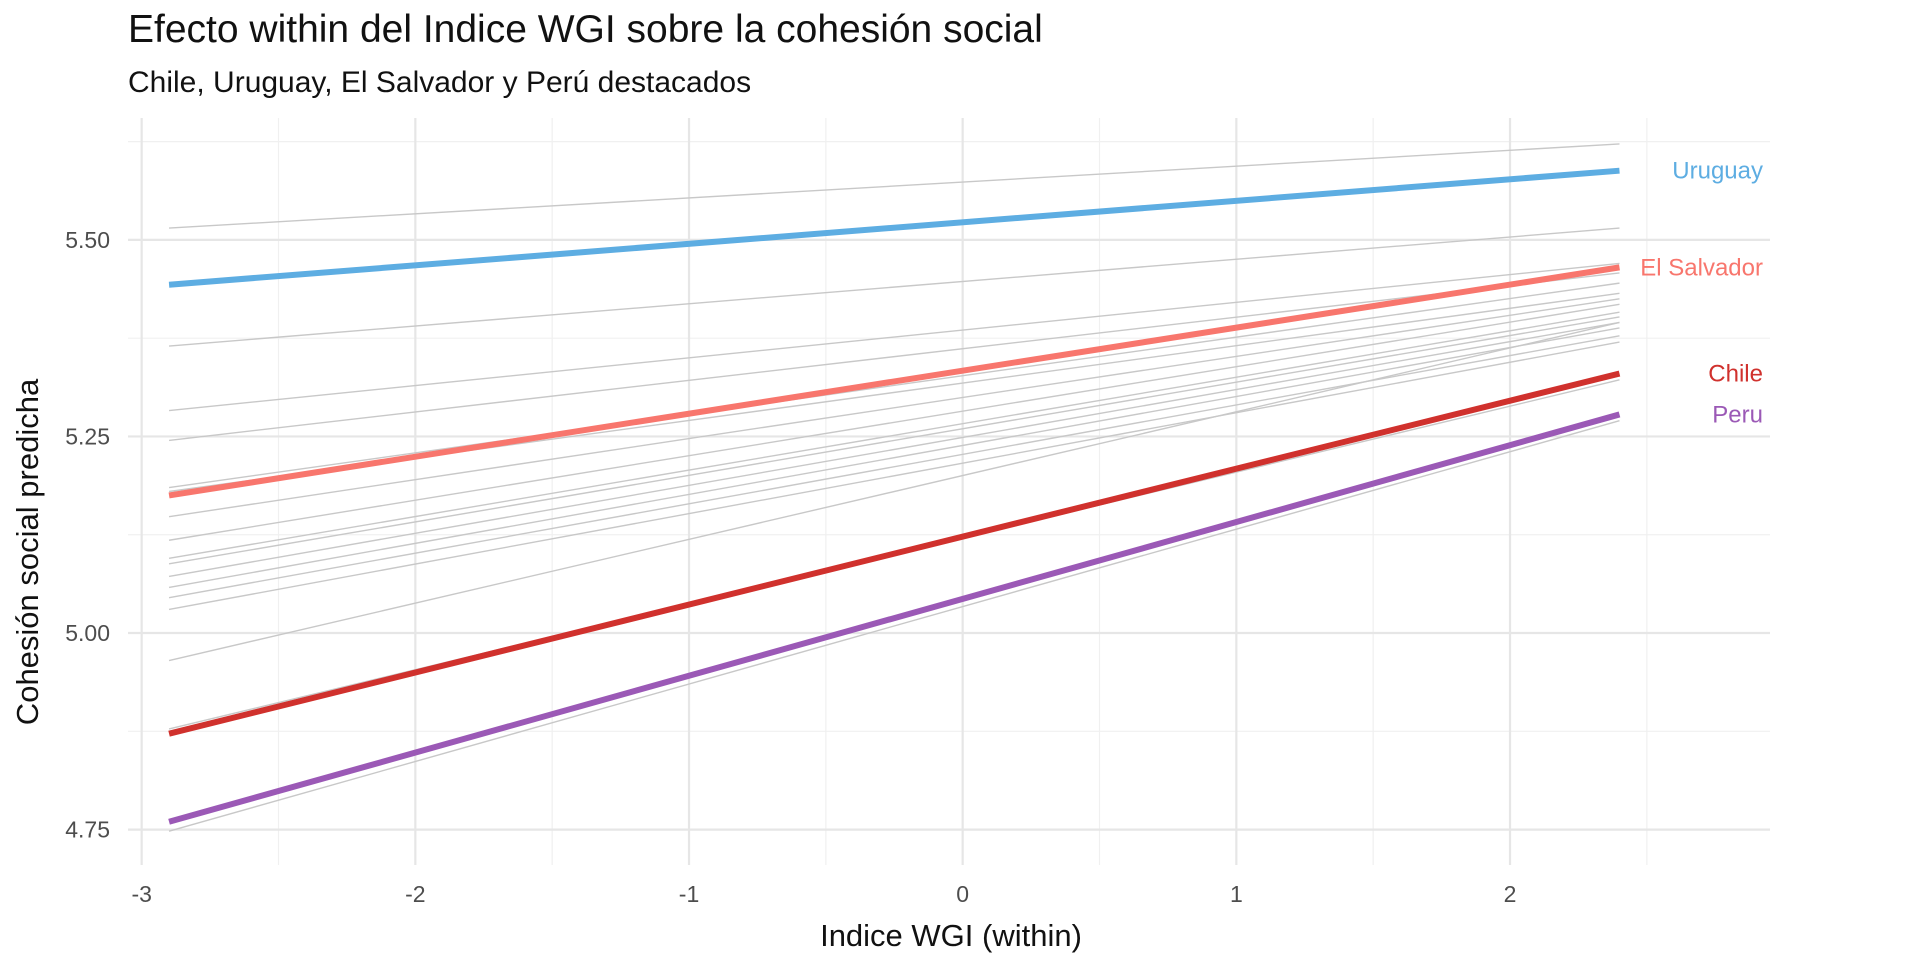  I want to click on series-labels: Uruguay El Salvador Chile Peru, so click(1701, 293).